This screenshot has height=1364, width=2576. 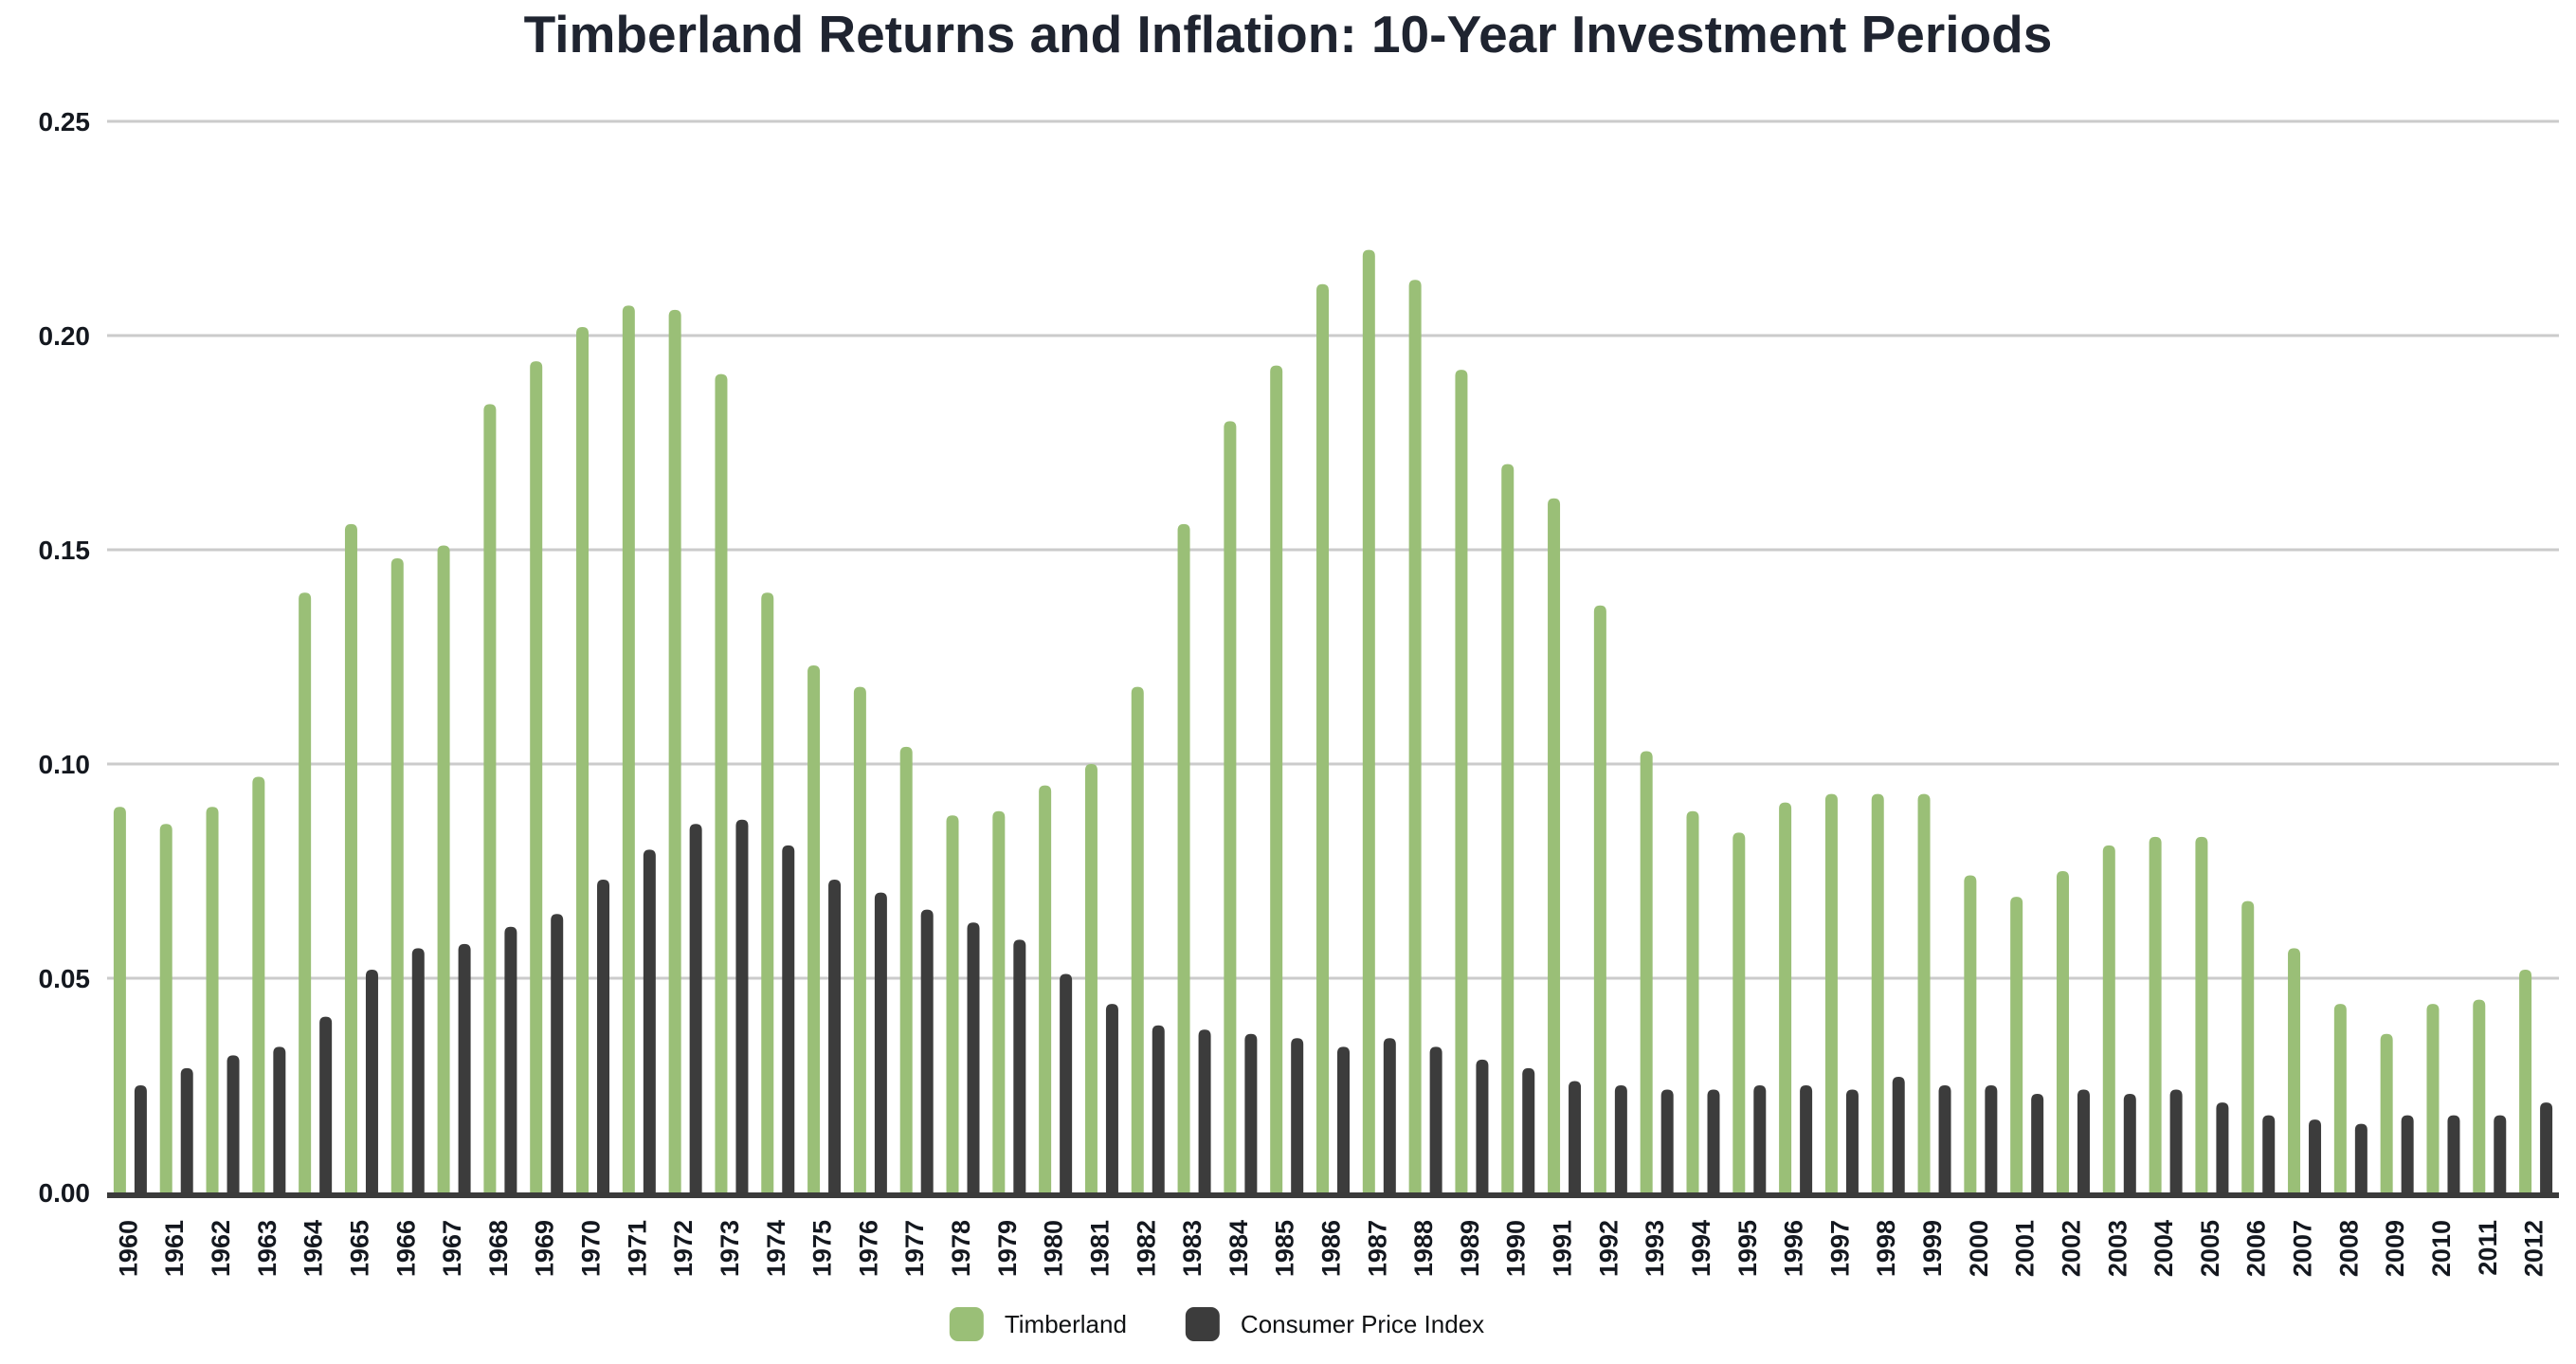 What do you see at coordinates (1297, 1115) in the screenshot?
I see `bar-consumer-price-index-1985` at bounding box center [1297, 1115].